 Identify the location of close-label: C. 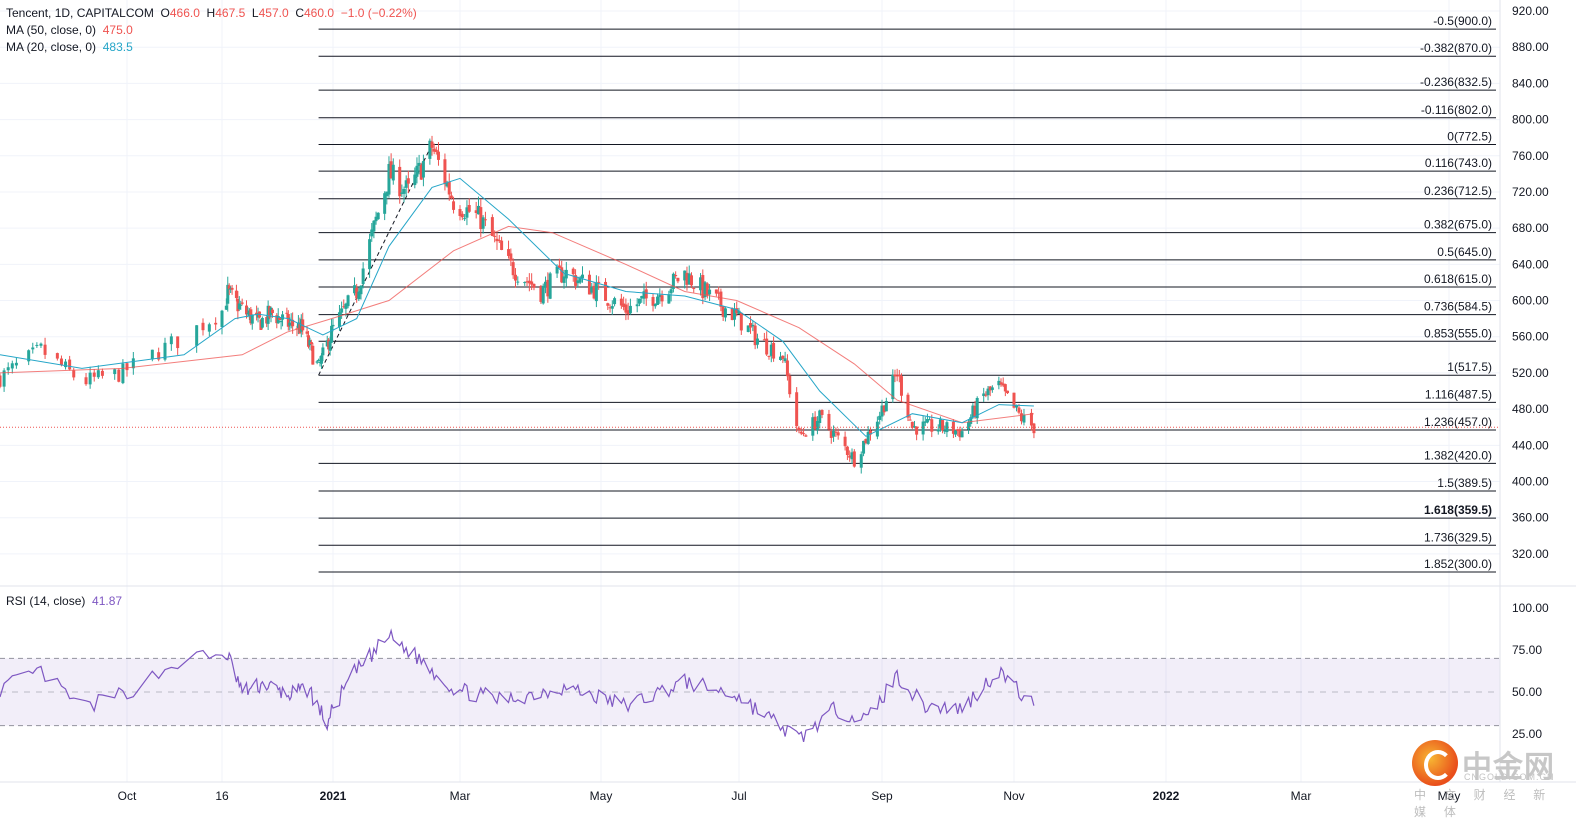
(299, 13).